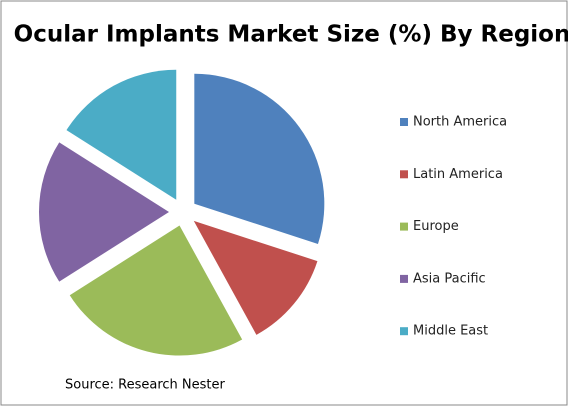 Image resolution: width=568 pixels, height=406 pixels. What do you see at coordinates (436, 226) in the screenshot?
I see `legend-label: Europe` at bounding box center [436, 226].